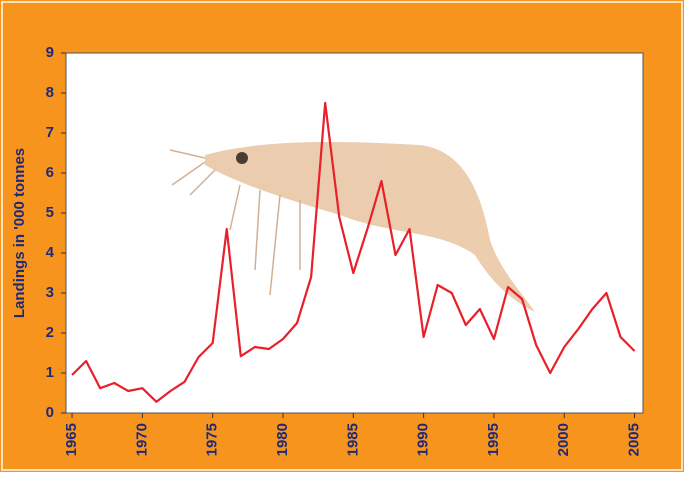 The height and width of the screenshot is (477, 684). I want to click on y-tick-label: 3, so click(50, 292).